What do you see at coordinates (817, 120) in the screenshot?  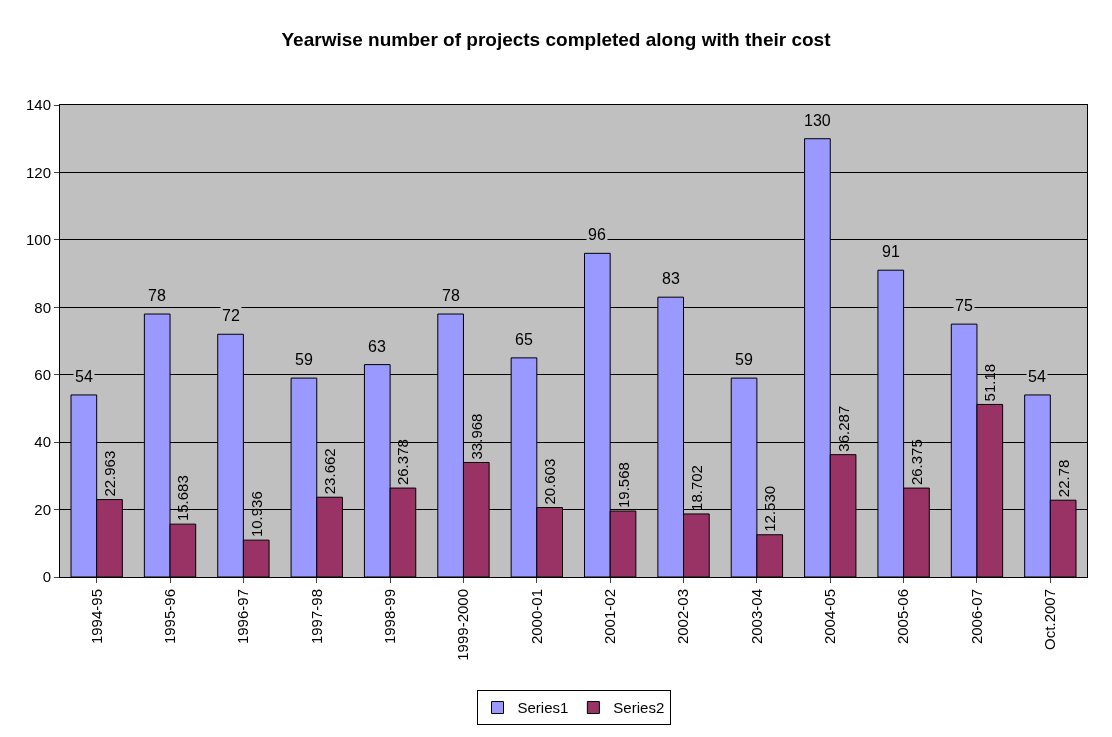 I see `data-label: 130` at bounding box center [817, 120].